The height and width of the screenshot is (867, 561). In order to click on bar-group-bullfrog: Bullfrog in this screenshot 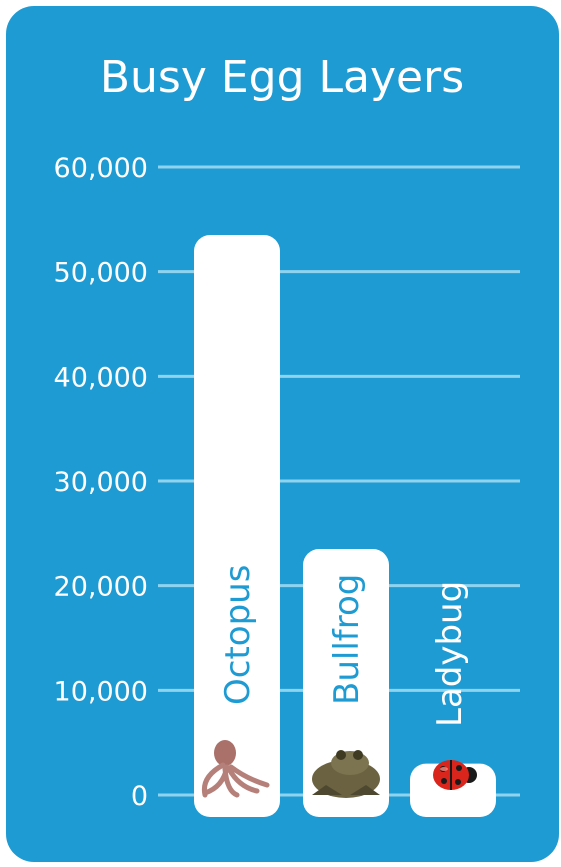, I will do `click(346, 683)`.